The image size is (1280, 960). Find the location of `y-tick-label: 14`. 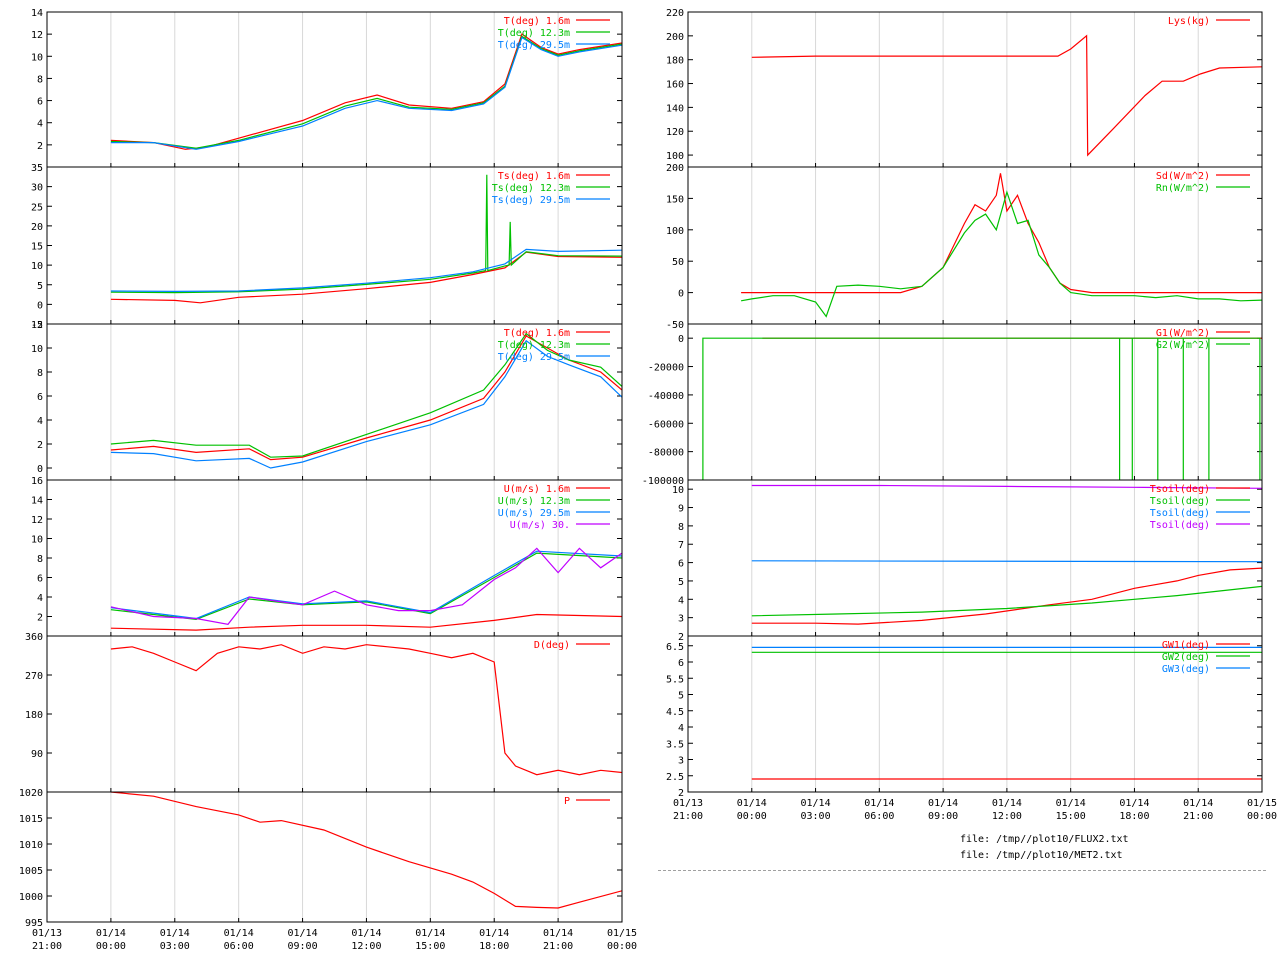

y-tick-label: 14 is located at coordinates (37, 13).